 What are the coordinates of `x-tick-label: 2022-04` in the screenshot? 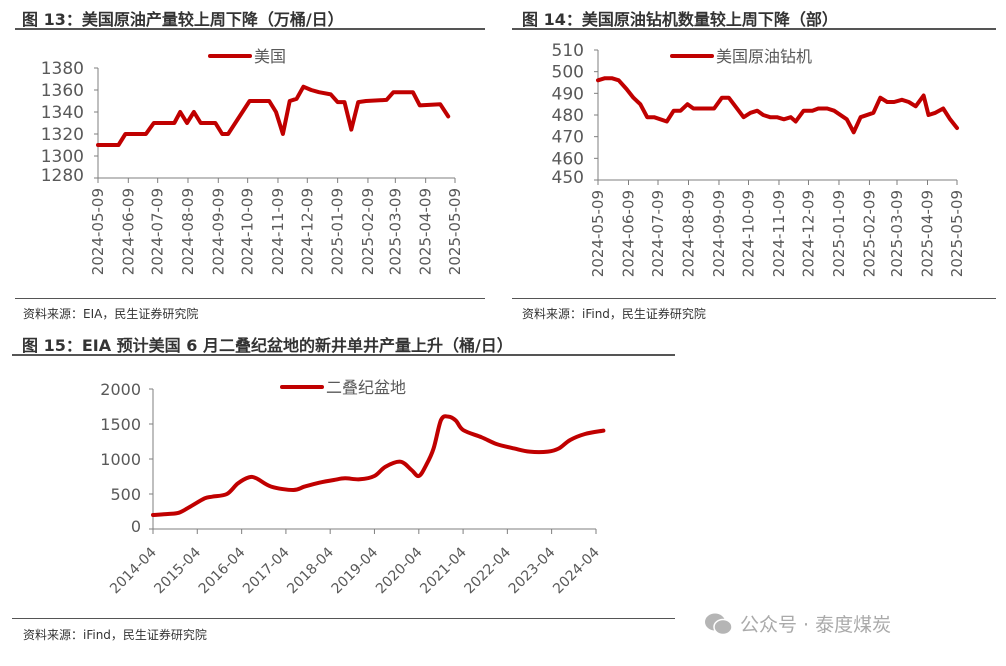 It's located at (488, 570).